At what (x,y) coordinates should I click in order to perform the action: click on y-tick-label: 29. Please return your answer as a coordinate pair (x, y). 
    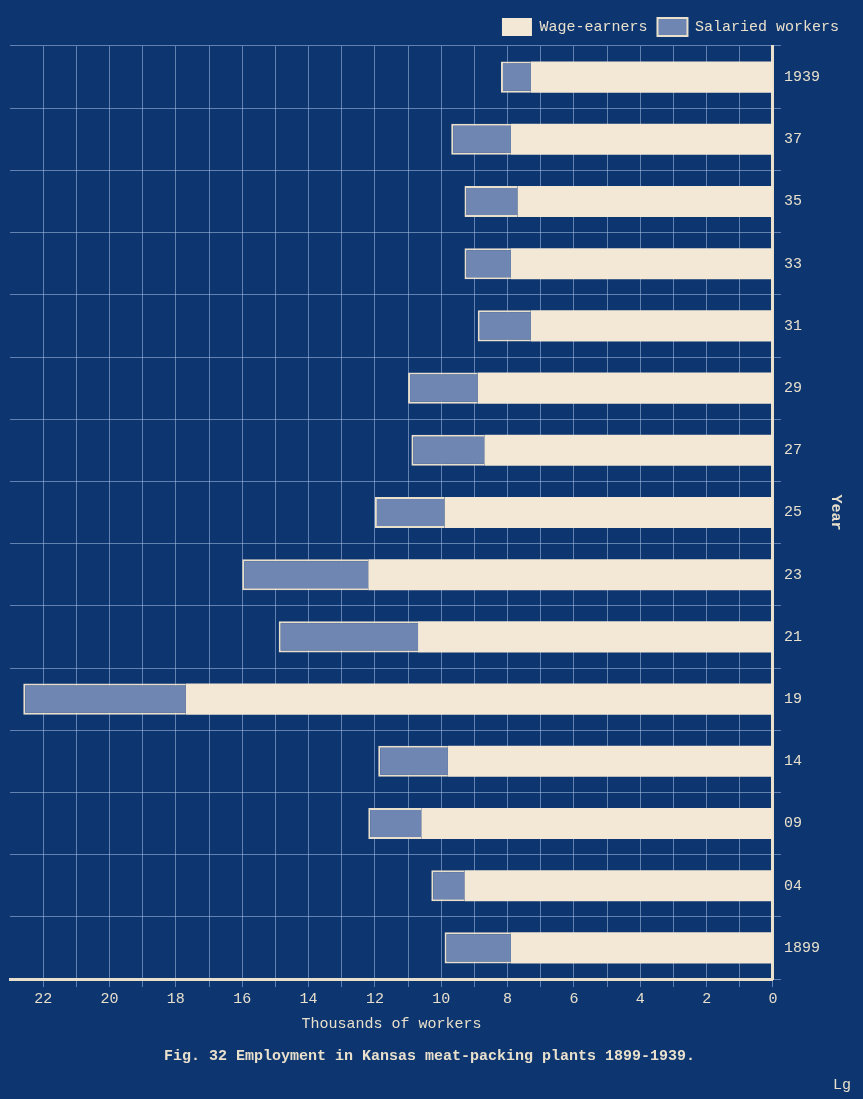
    Looking at the image, I should click on (793, 389).